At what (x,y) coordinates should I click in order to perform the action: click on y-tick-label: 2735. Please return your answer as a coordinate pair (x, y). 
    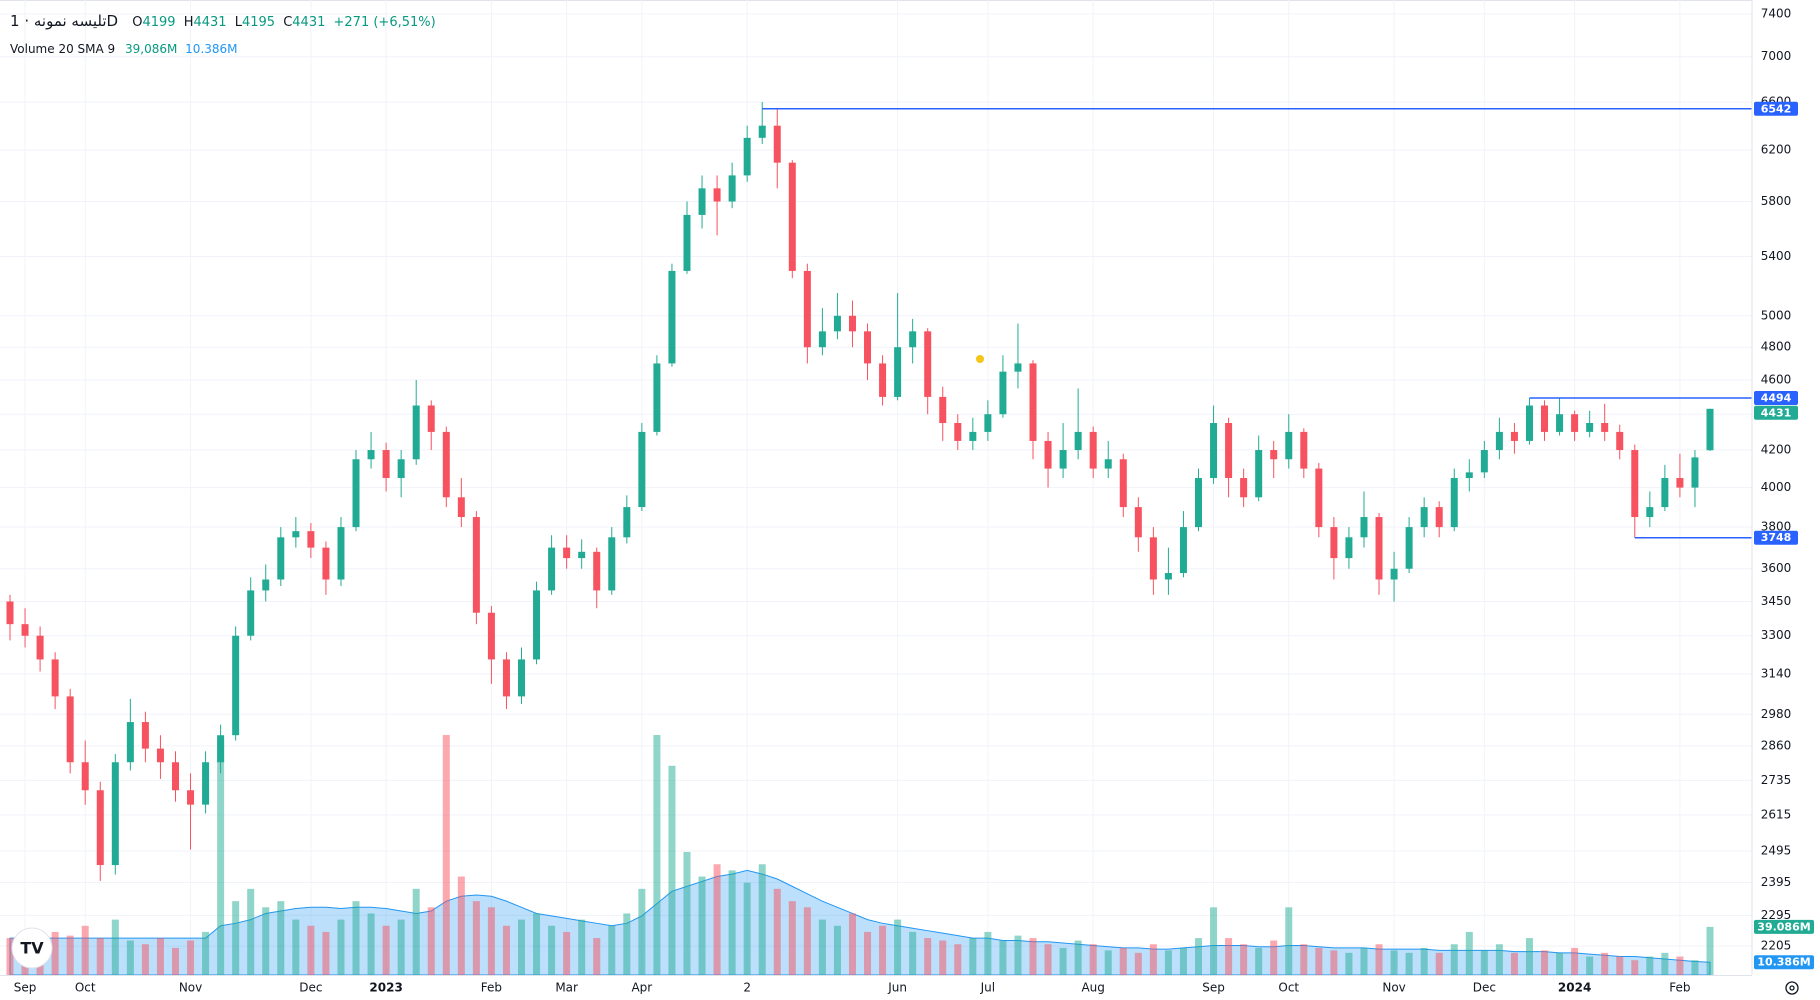
    Looking at the image, I should click on (1776, 780).